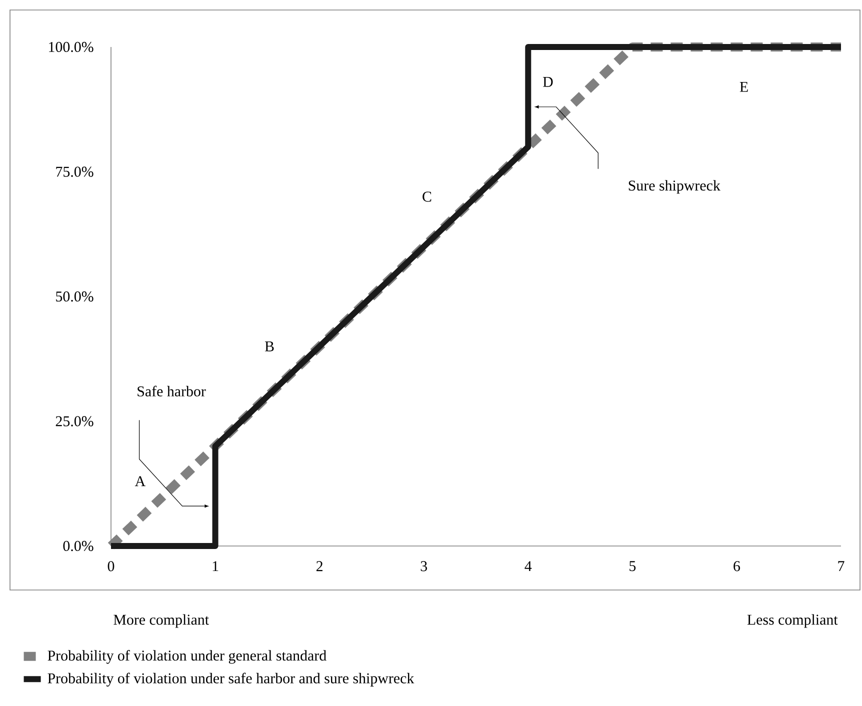 The width and height of the screenshot is (862, 706). Describe the element at coordinates (75, 421) in the screenshot. I see `y-tick-label: 25.0%` at that location.